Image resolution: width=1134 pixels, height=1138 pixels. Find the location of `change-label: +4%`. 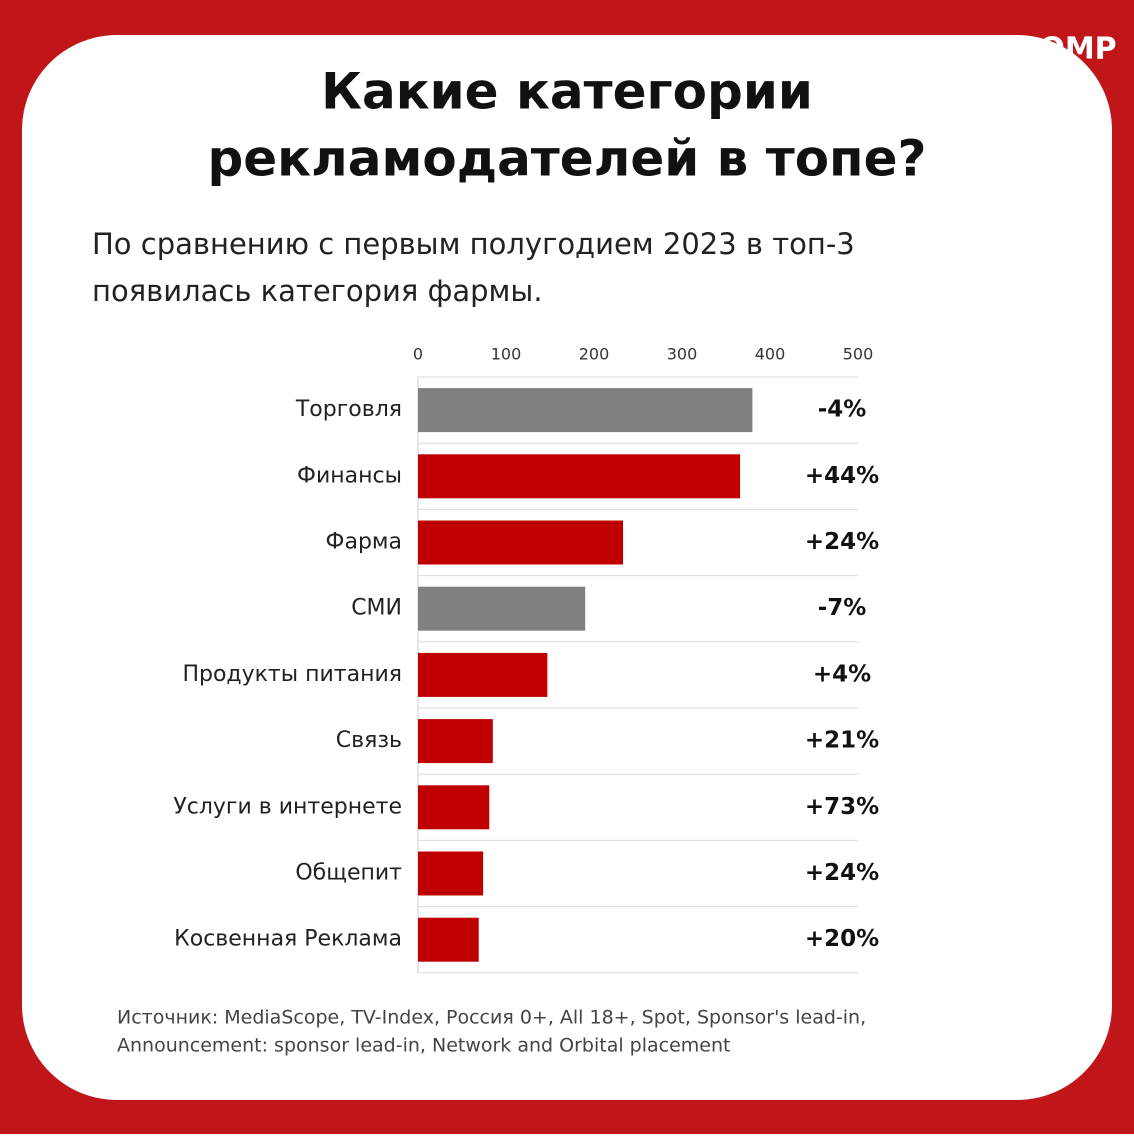

change-label: +4% is located at coordinates (842, 674).